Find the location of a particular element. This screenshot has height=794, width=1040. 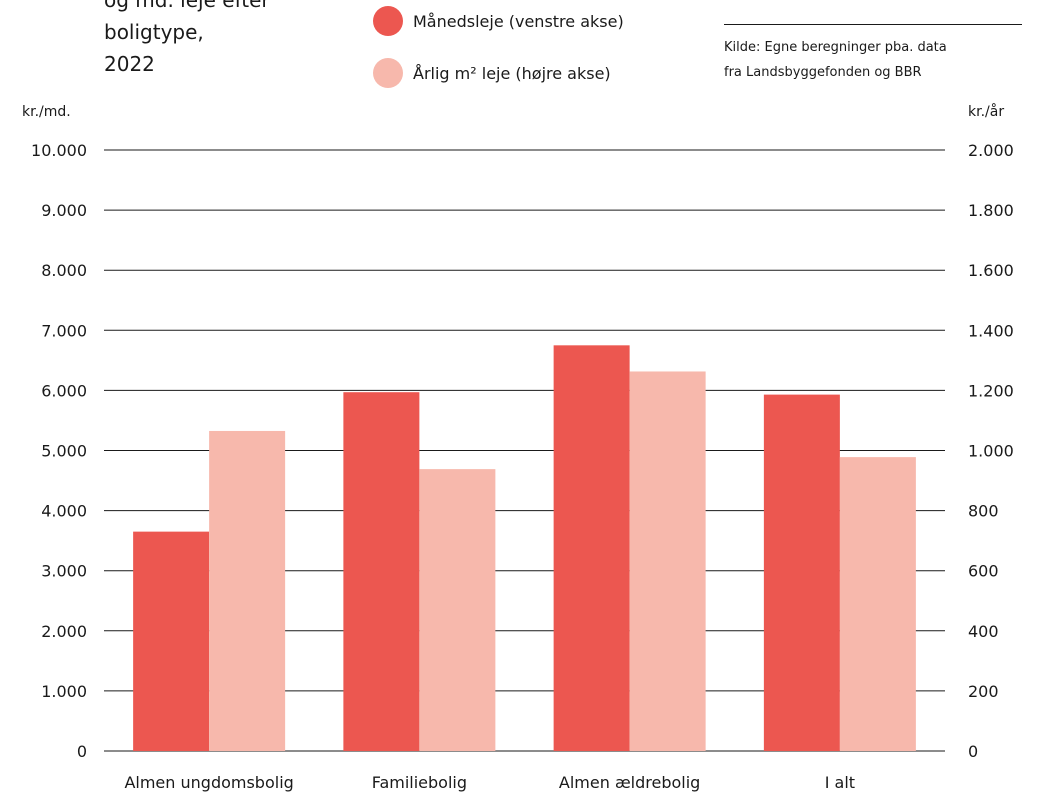

left-axis-tick-label: 7.000 is located at coordinates (64, 330).